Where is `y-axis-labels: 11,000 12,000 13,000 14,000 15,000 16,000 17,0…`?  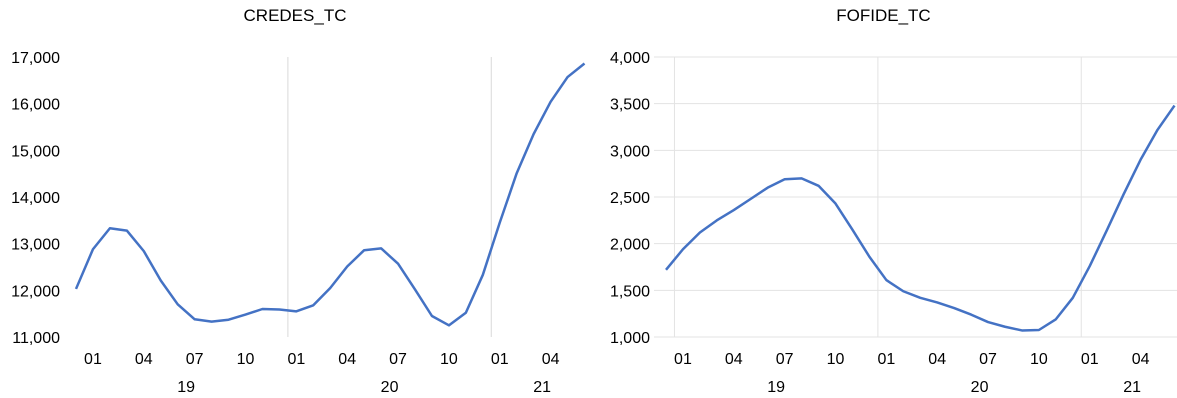 y-axis-labels: 11,000 12,000 13,000 14,000 15,000 16,000 17,0… is located at coordinates (35, 198).